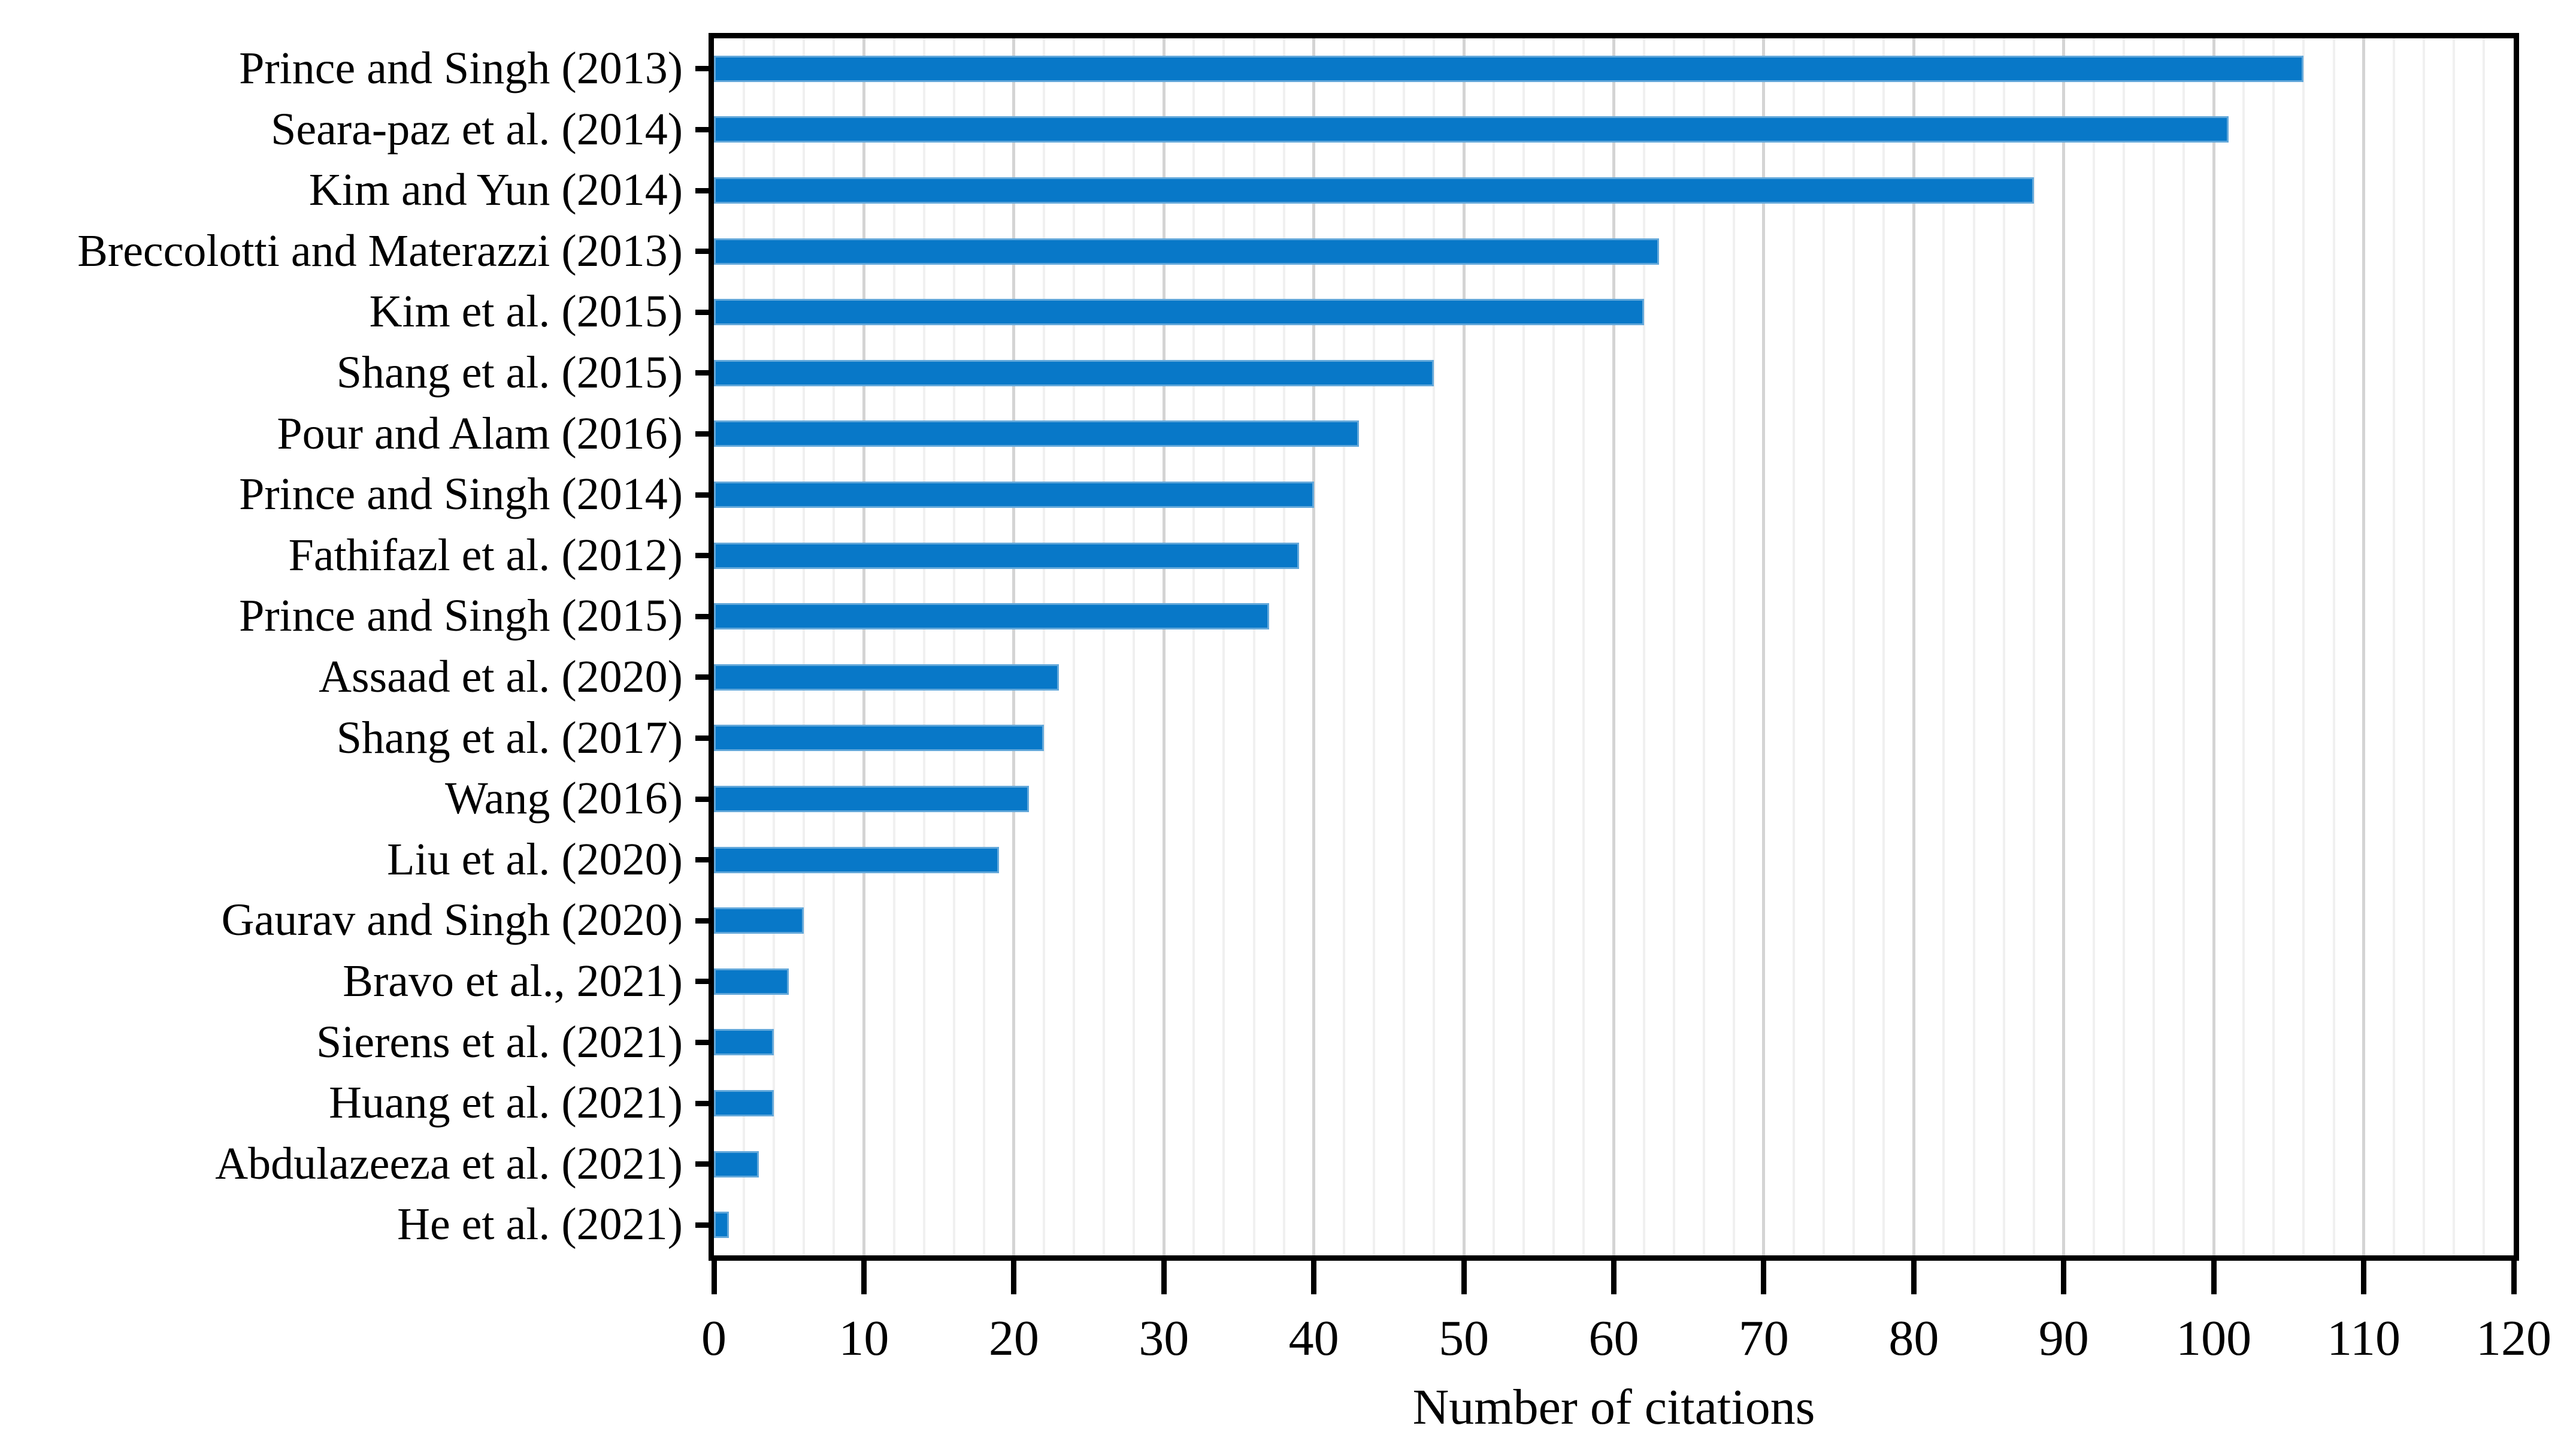 Image resolution: width=2567 pixels, height=1456 pixels. Describe the element at coordinates (2063, 1338) in the screenshot. I see `x-tick-label: 90` at that location.